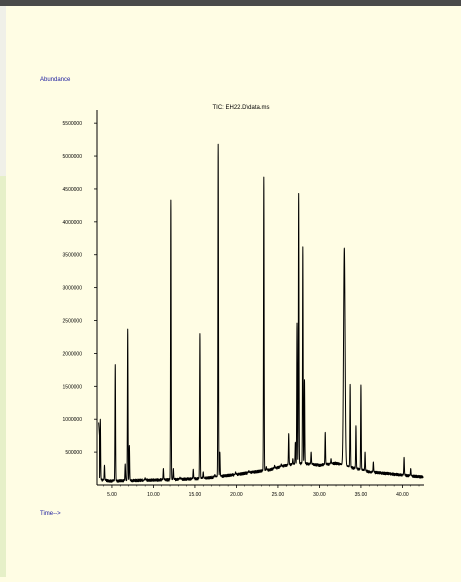  I want to click on x-tick-label: 40.00, so click(402, 495).